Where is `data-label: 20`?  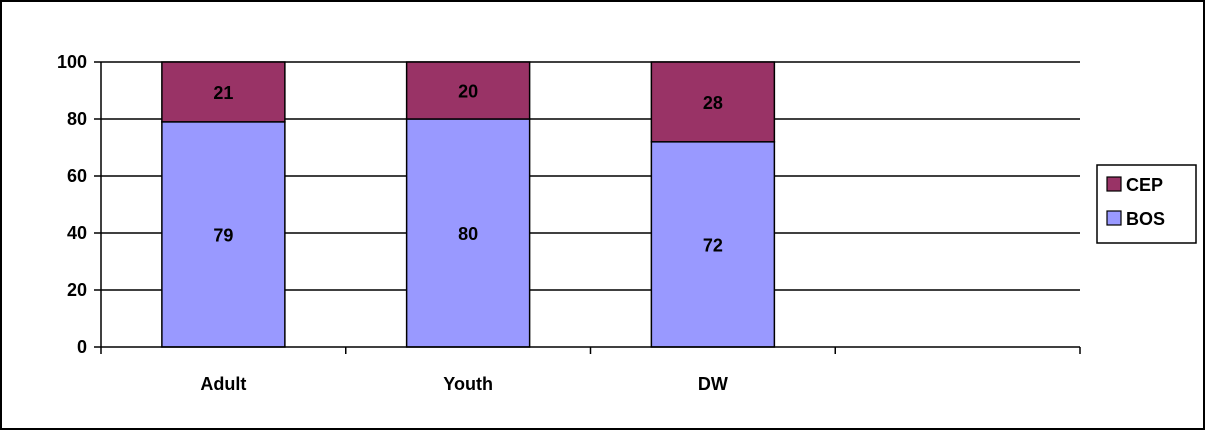
data-label: 20 is located at coordinates (468, 92).